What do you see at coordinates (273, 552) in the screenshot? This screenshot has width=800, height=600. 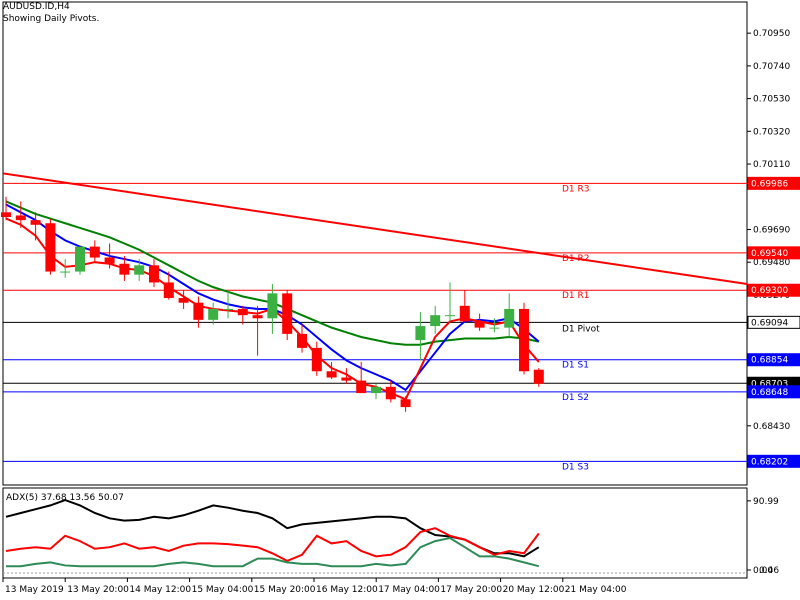 I see `adx-minus-di-line` at bounding box center [273, 552].